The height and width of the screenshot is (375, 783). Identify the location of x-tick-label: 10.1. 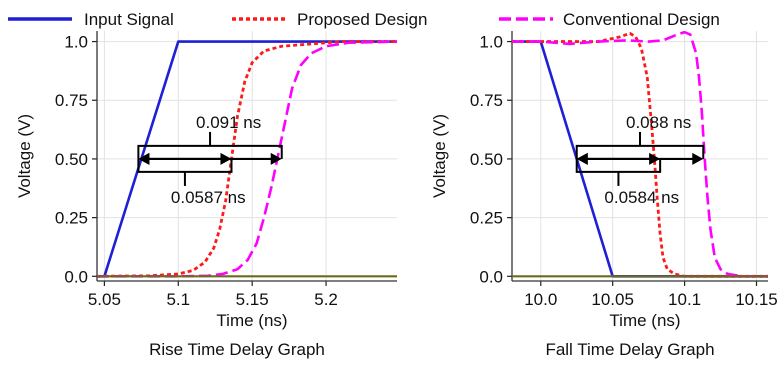
(684, 299).